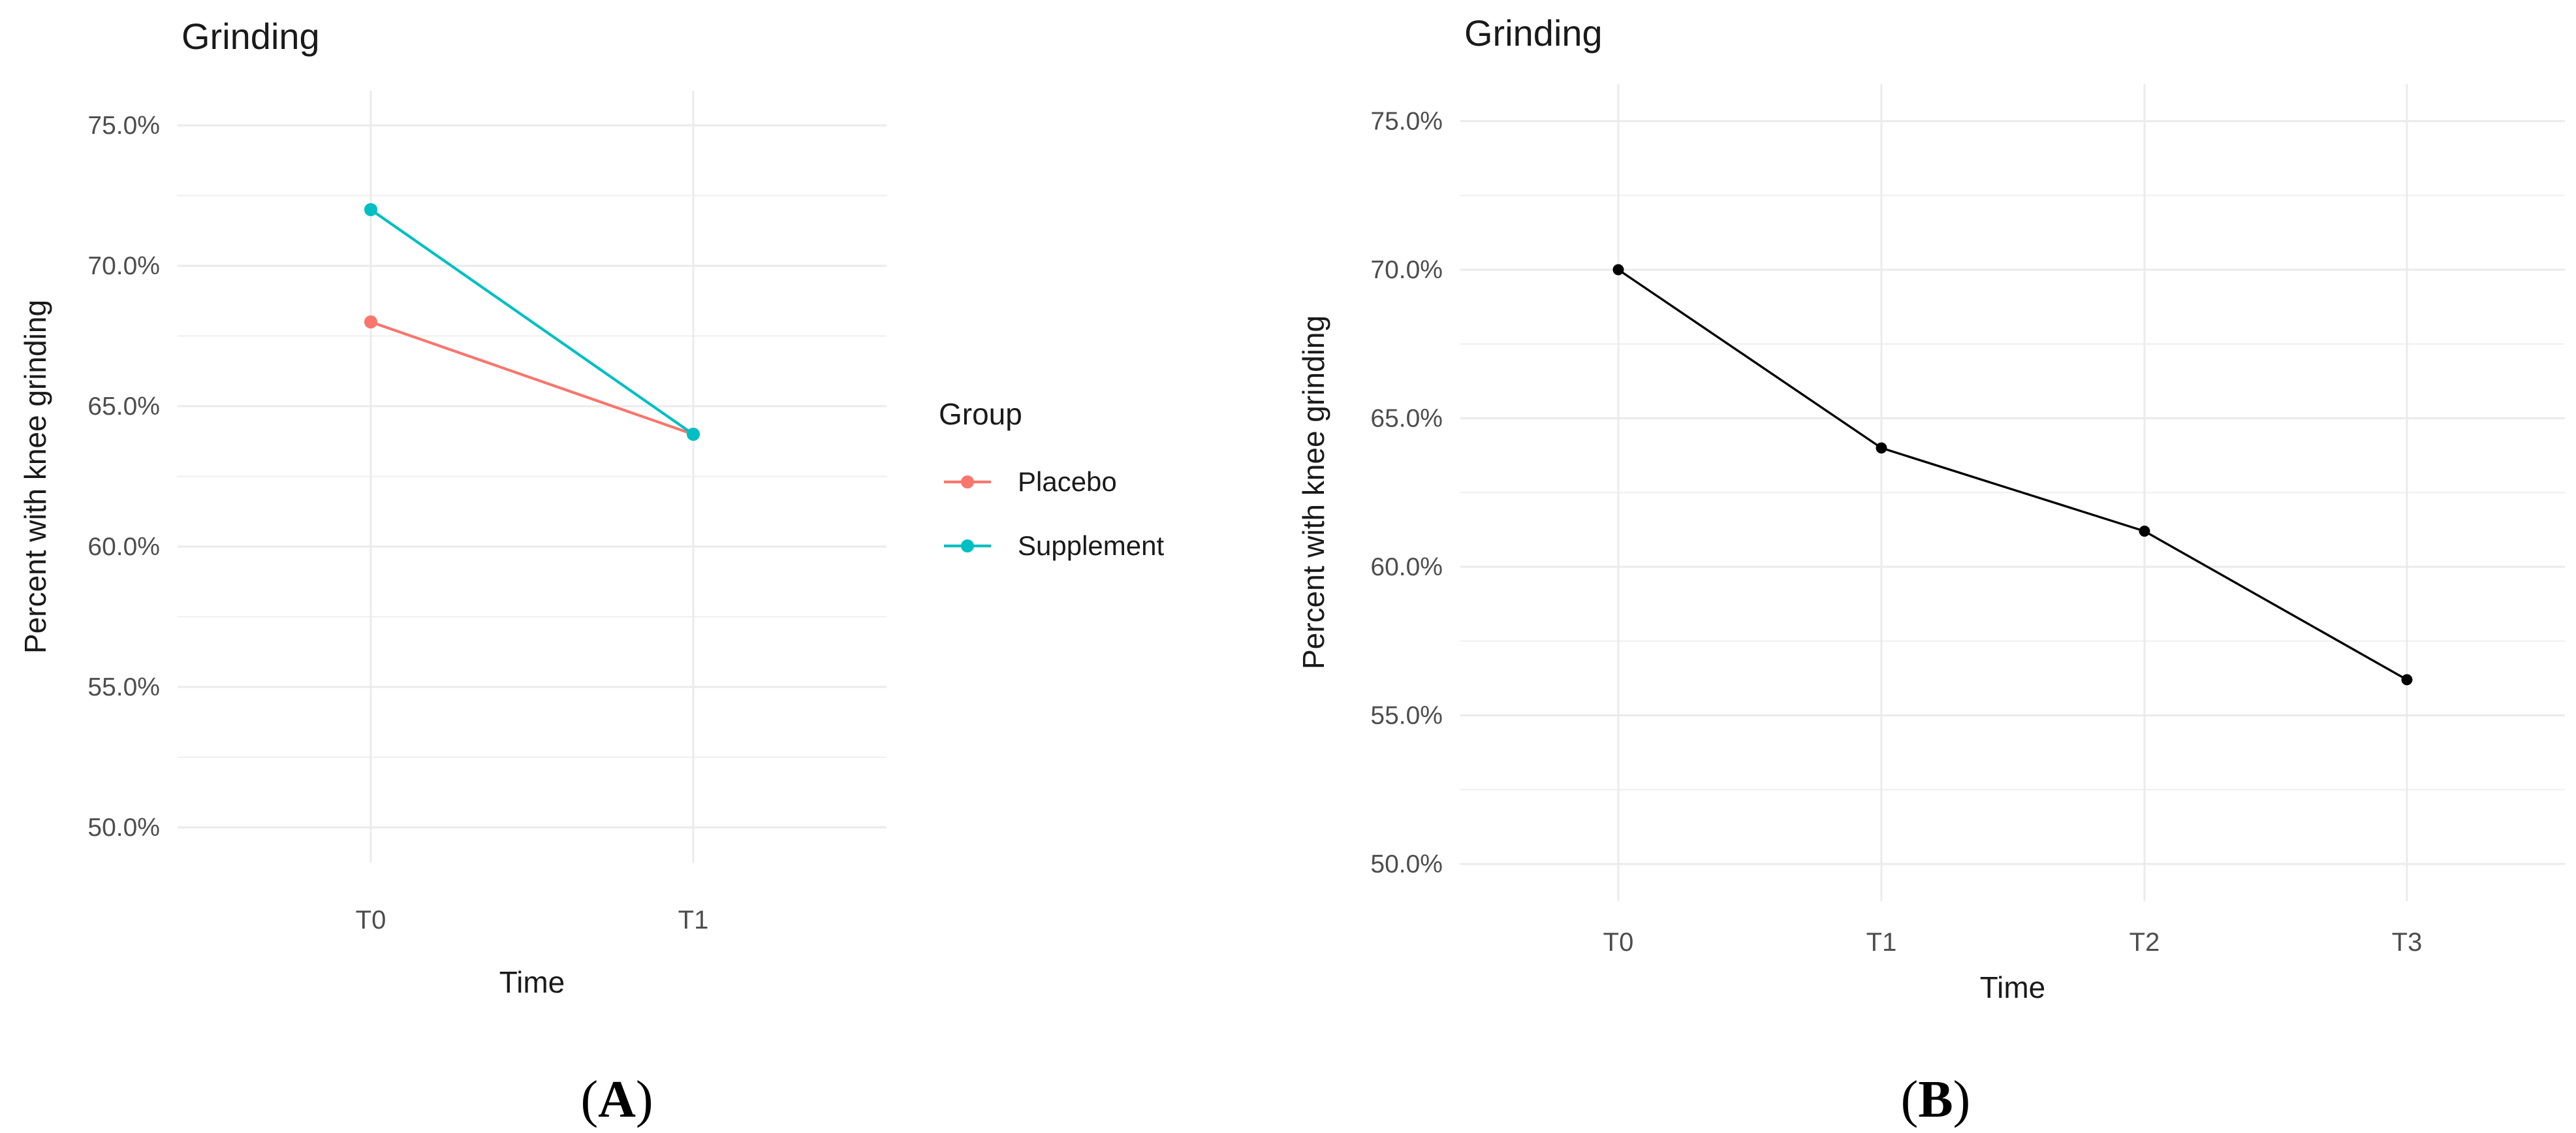 The width and height of the screenshot is (2576, 1133). Describe the element at coordinates (370, 209) in the screenshot. I see `data-point-supplement-T0` at that location.